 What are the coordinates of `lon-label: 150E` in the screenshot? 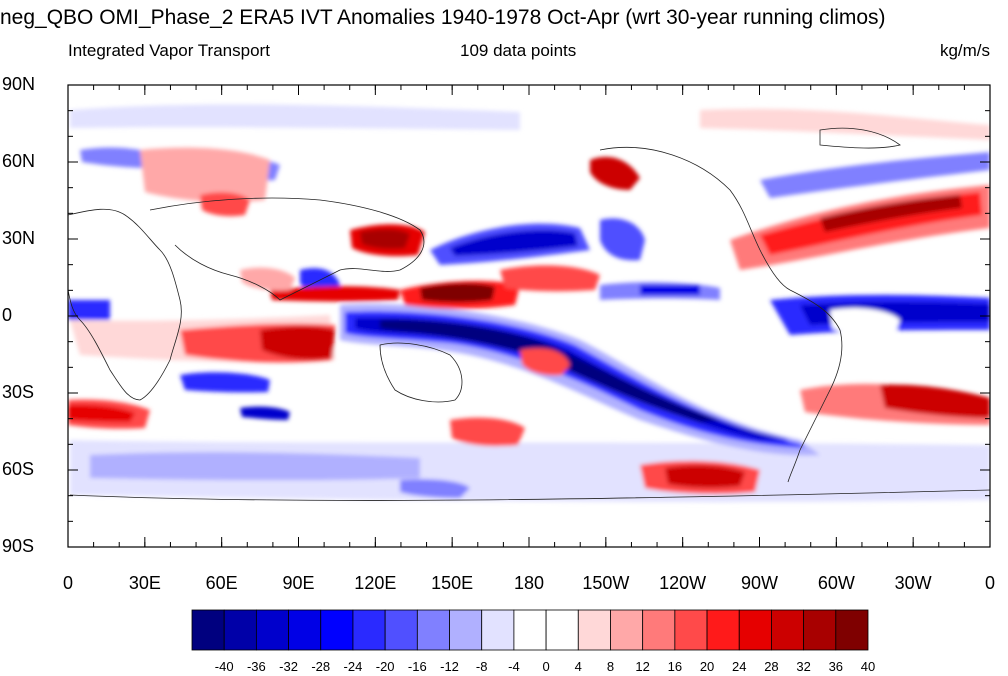 It's located at (452, 583).